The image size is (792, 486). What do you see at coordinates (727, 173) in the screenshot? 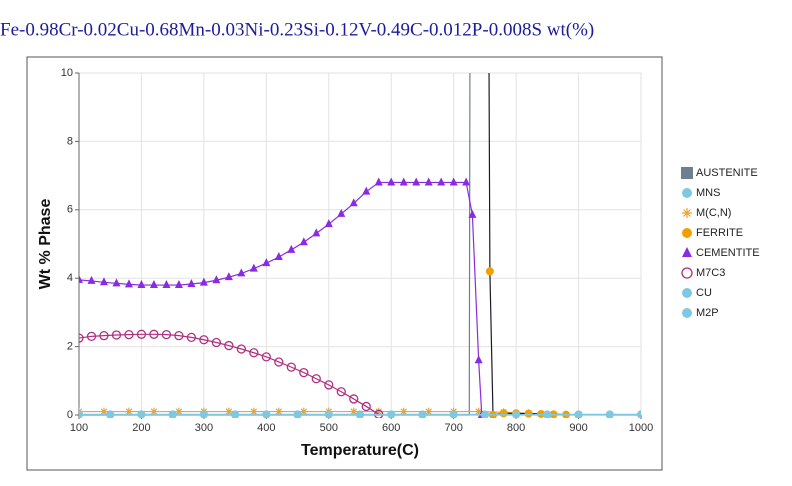
I see `legend-label: AUSTENITE` at bounding box center [727, 173].